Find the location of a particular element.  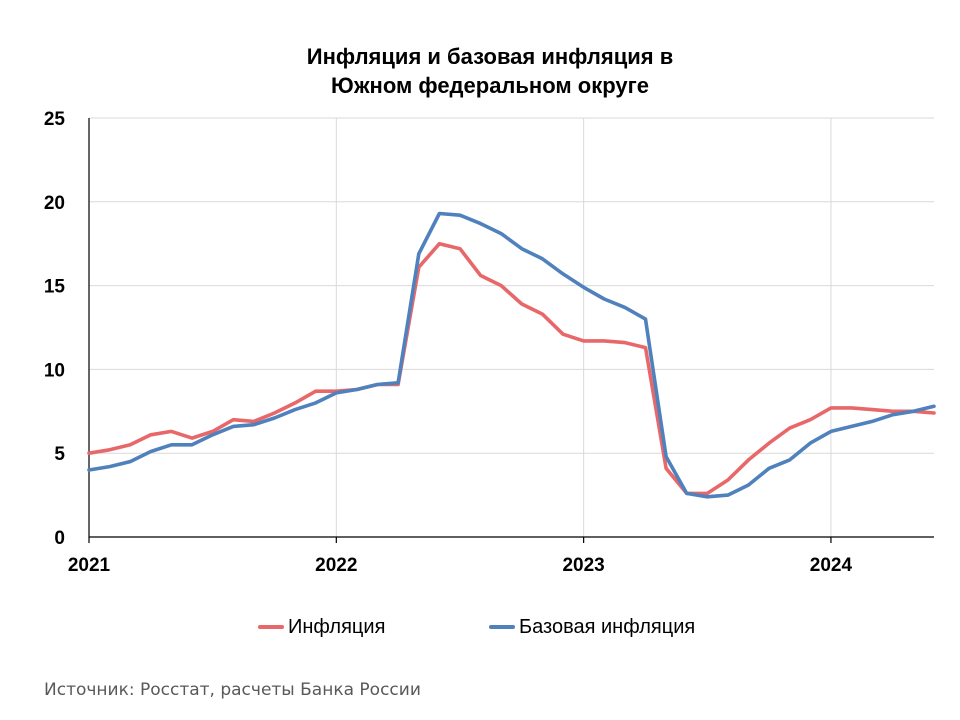

y-tick-label: 20 is located at coordinates (54, 203).